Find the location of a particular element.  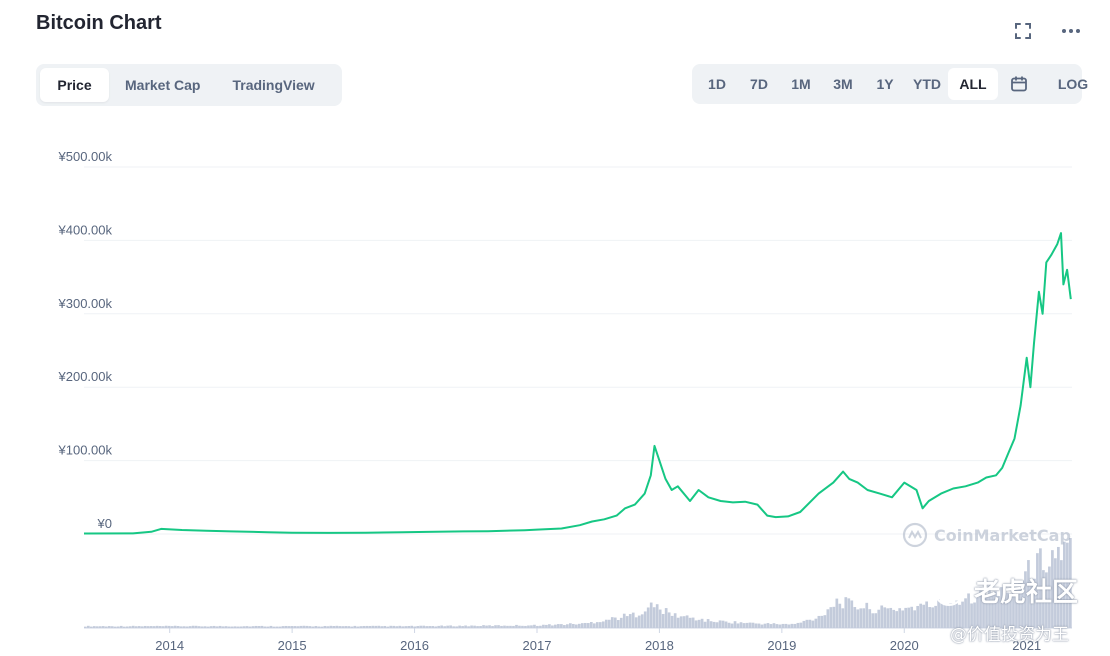

range-1d: 1D is located at coordinates (717, 84).